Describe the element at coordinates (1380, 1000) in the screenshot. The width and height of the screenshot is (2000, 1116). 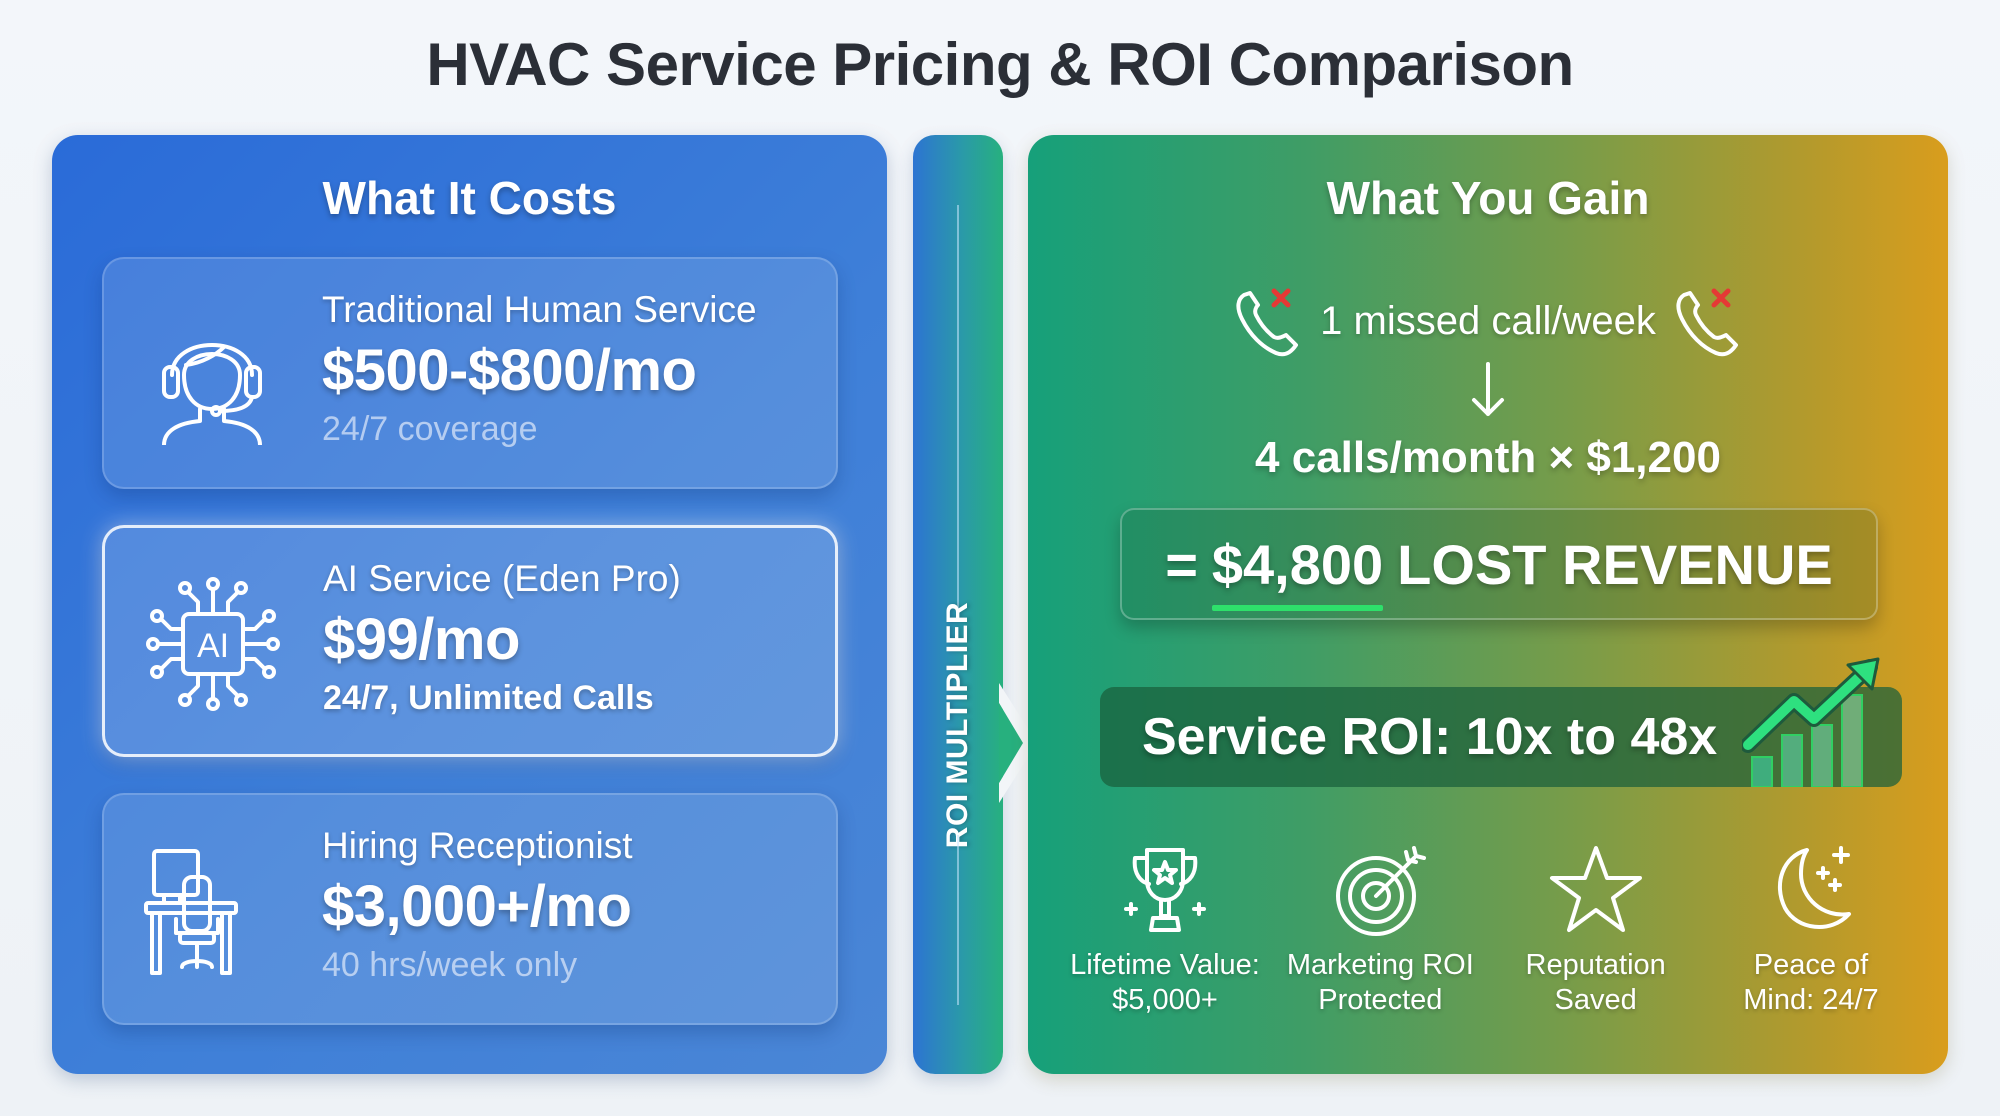
I see `benefit-line2: Protected` at that location.